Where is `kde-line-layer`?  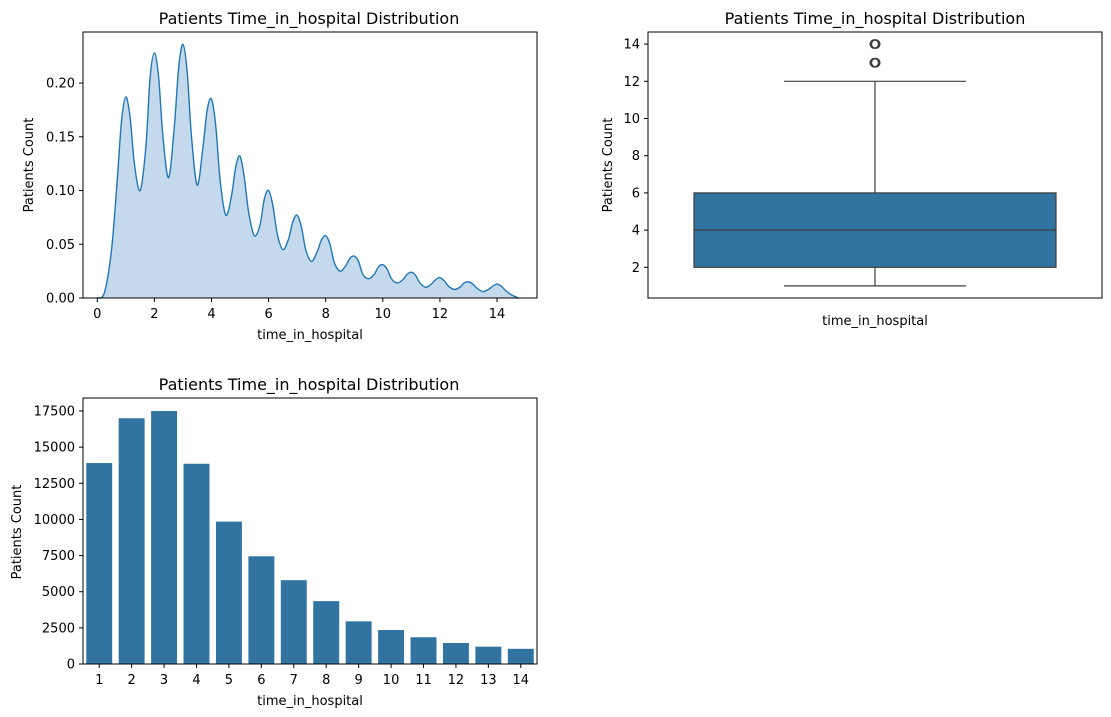
kde-line-layer is located at coordinates (307, 171).